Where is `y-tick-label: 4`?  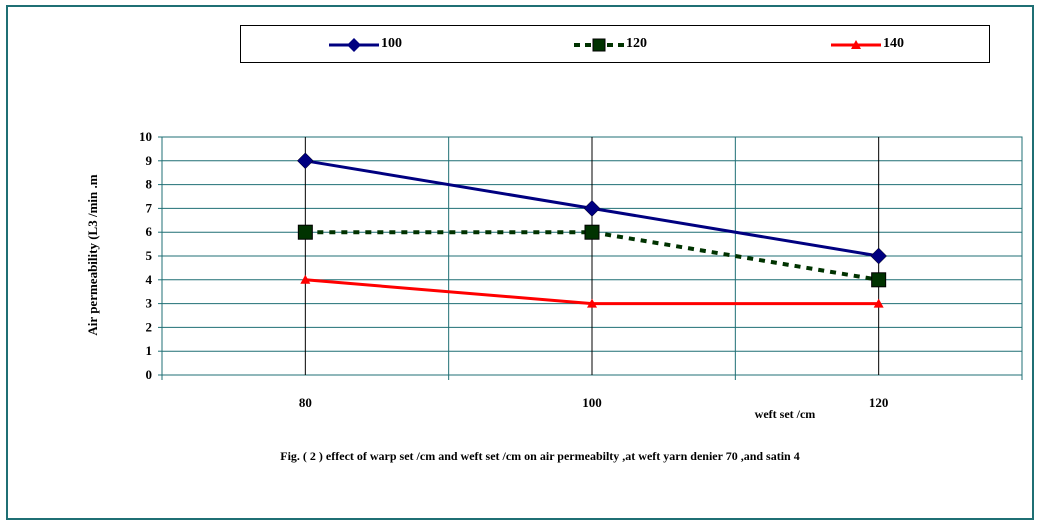 y-tick-label: 4 is located at coordinates (149, 279).